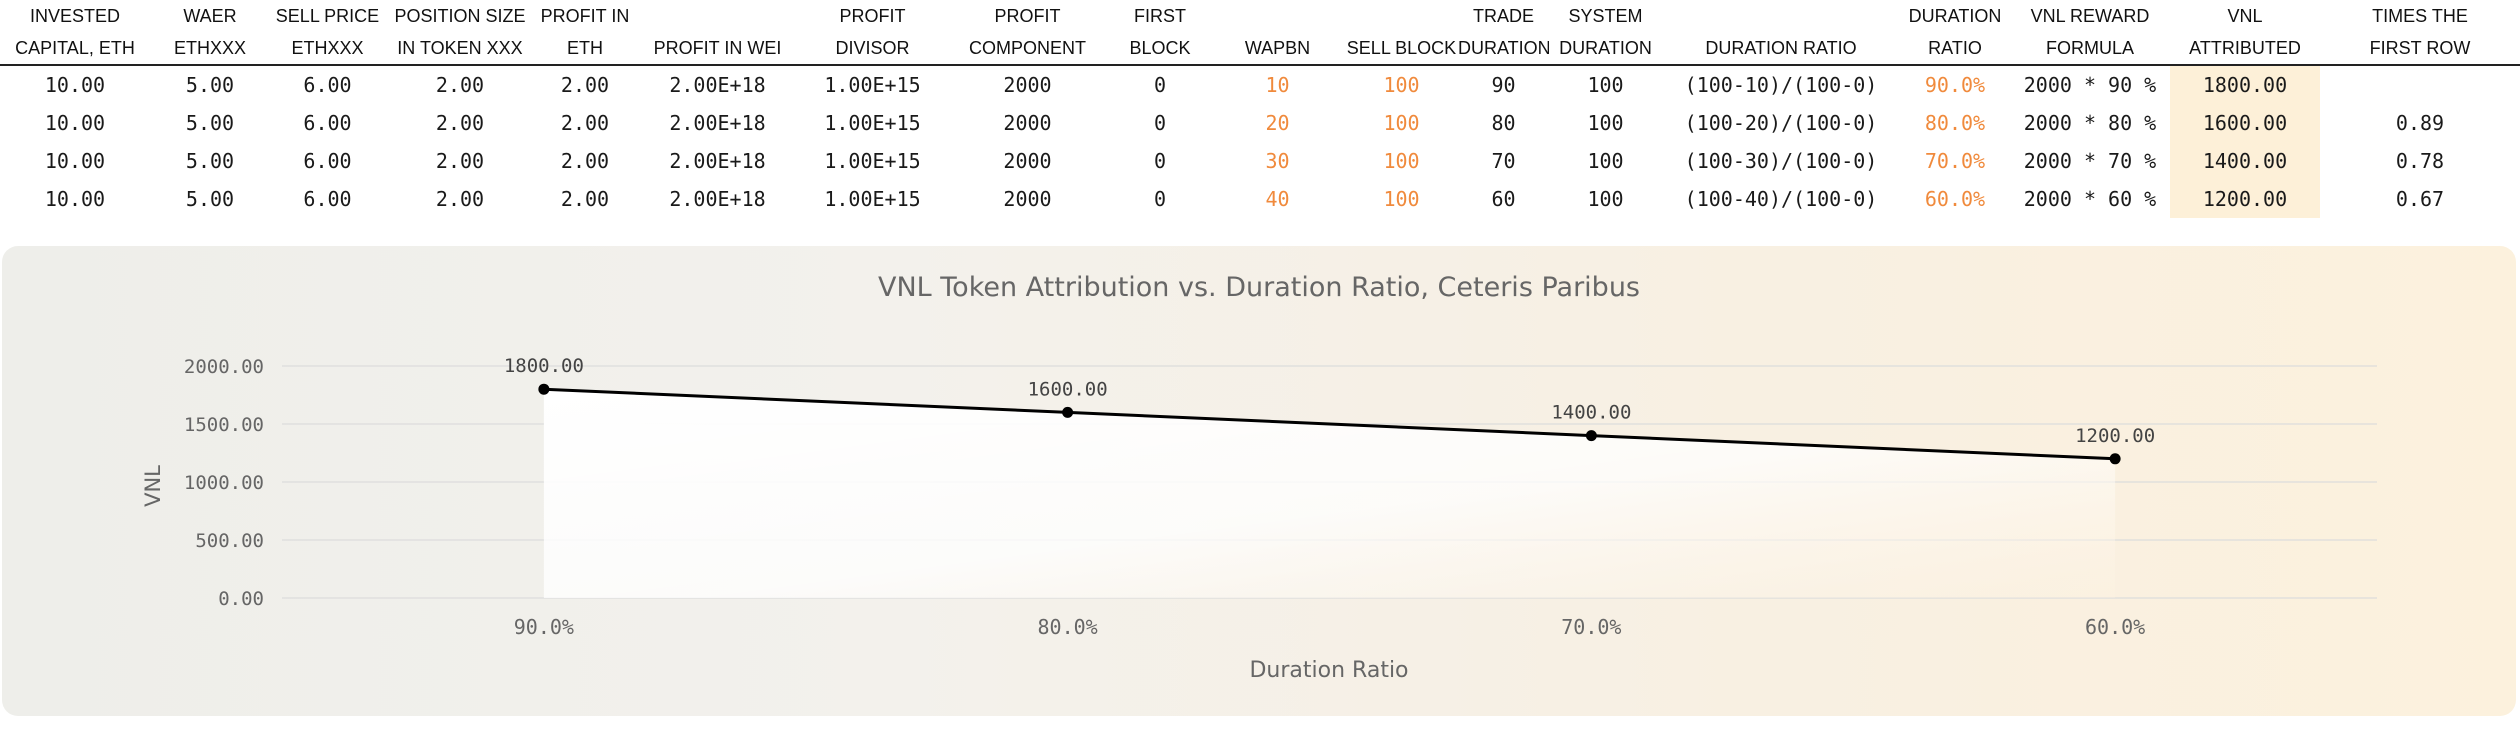 The width and height of the screenshot is (2520, 733). I want to click on column-header: ETH, so click(585, 49).